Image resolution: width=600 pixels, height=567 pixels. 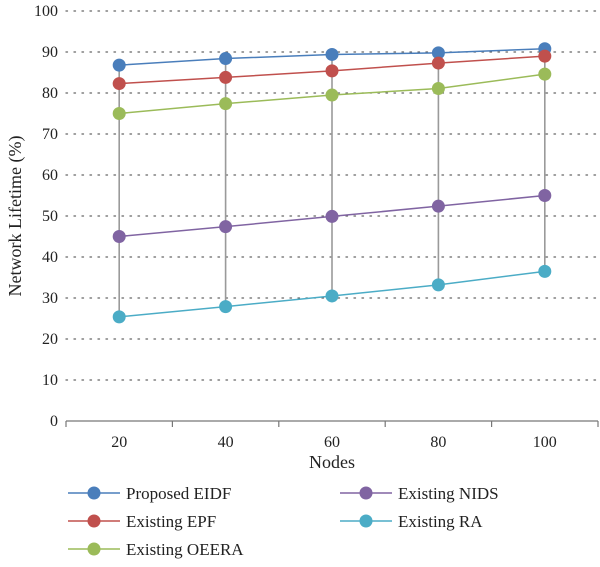 I want to click on y-tick-label: 0, so click(x=54, y=421).